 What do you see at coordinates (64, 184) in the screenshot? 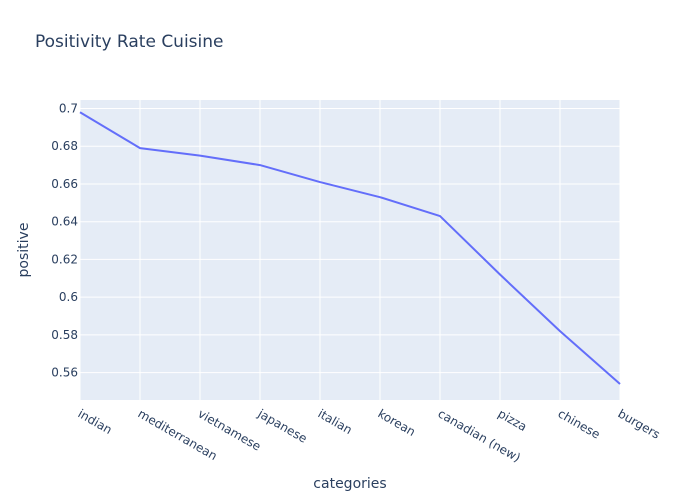
I see `y-tick-label: 0.66` at bounding box center [64, 184].